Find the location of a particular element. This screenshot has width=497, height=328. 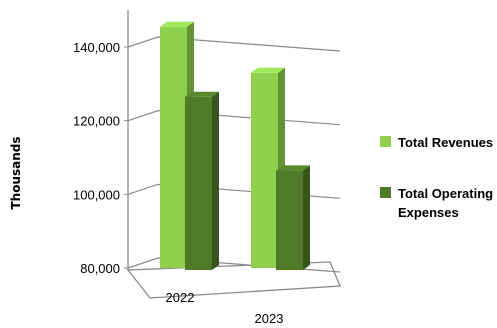

y-tick-label: 80,000 is located at coordinates (100, 268).